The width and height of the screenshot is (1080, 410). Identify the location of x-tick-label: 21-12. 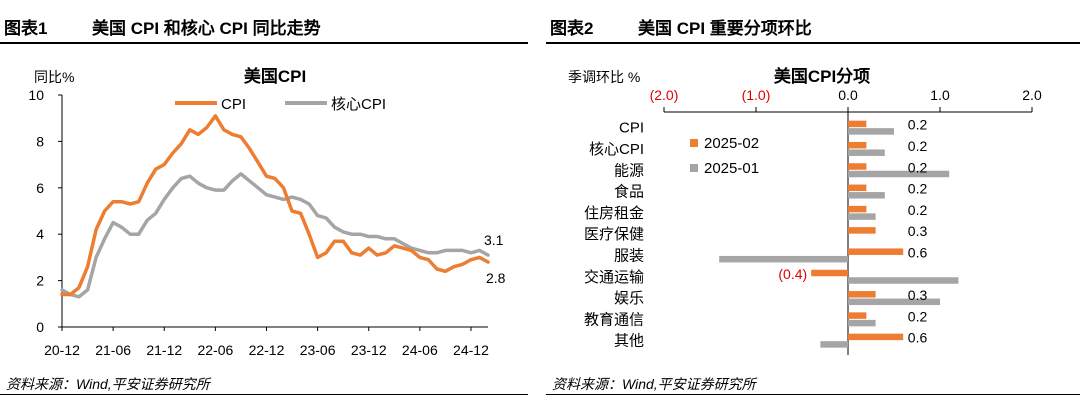
(164, 350).